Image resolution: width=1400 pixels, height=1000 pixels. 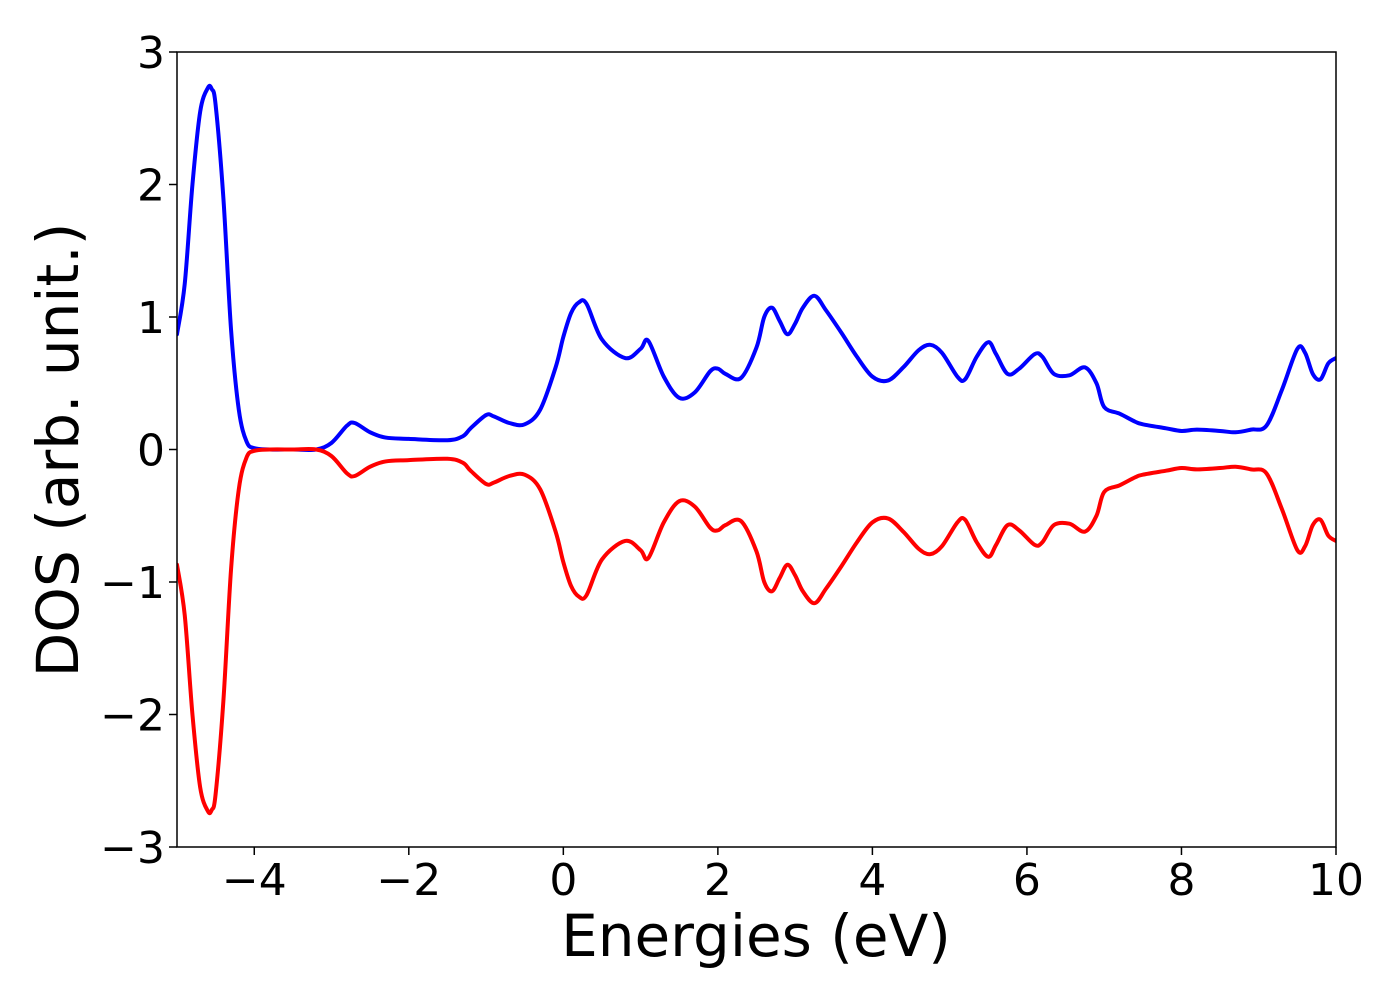 I want to click on y-tick-label: −2, so click(x=132, y=716).